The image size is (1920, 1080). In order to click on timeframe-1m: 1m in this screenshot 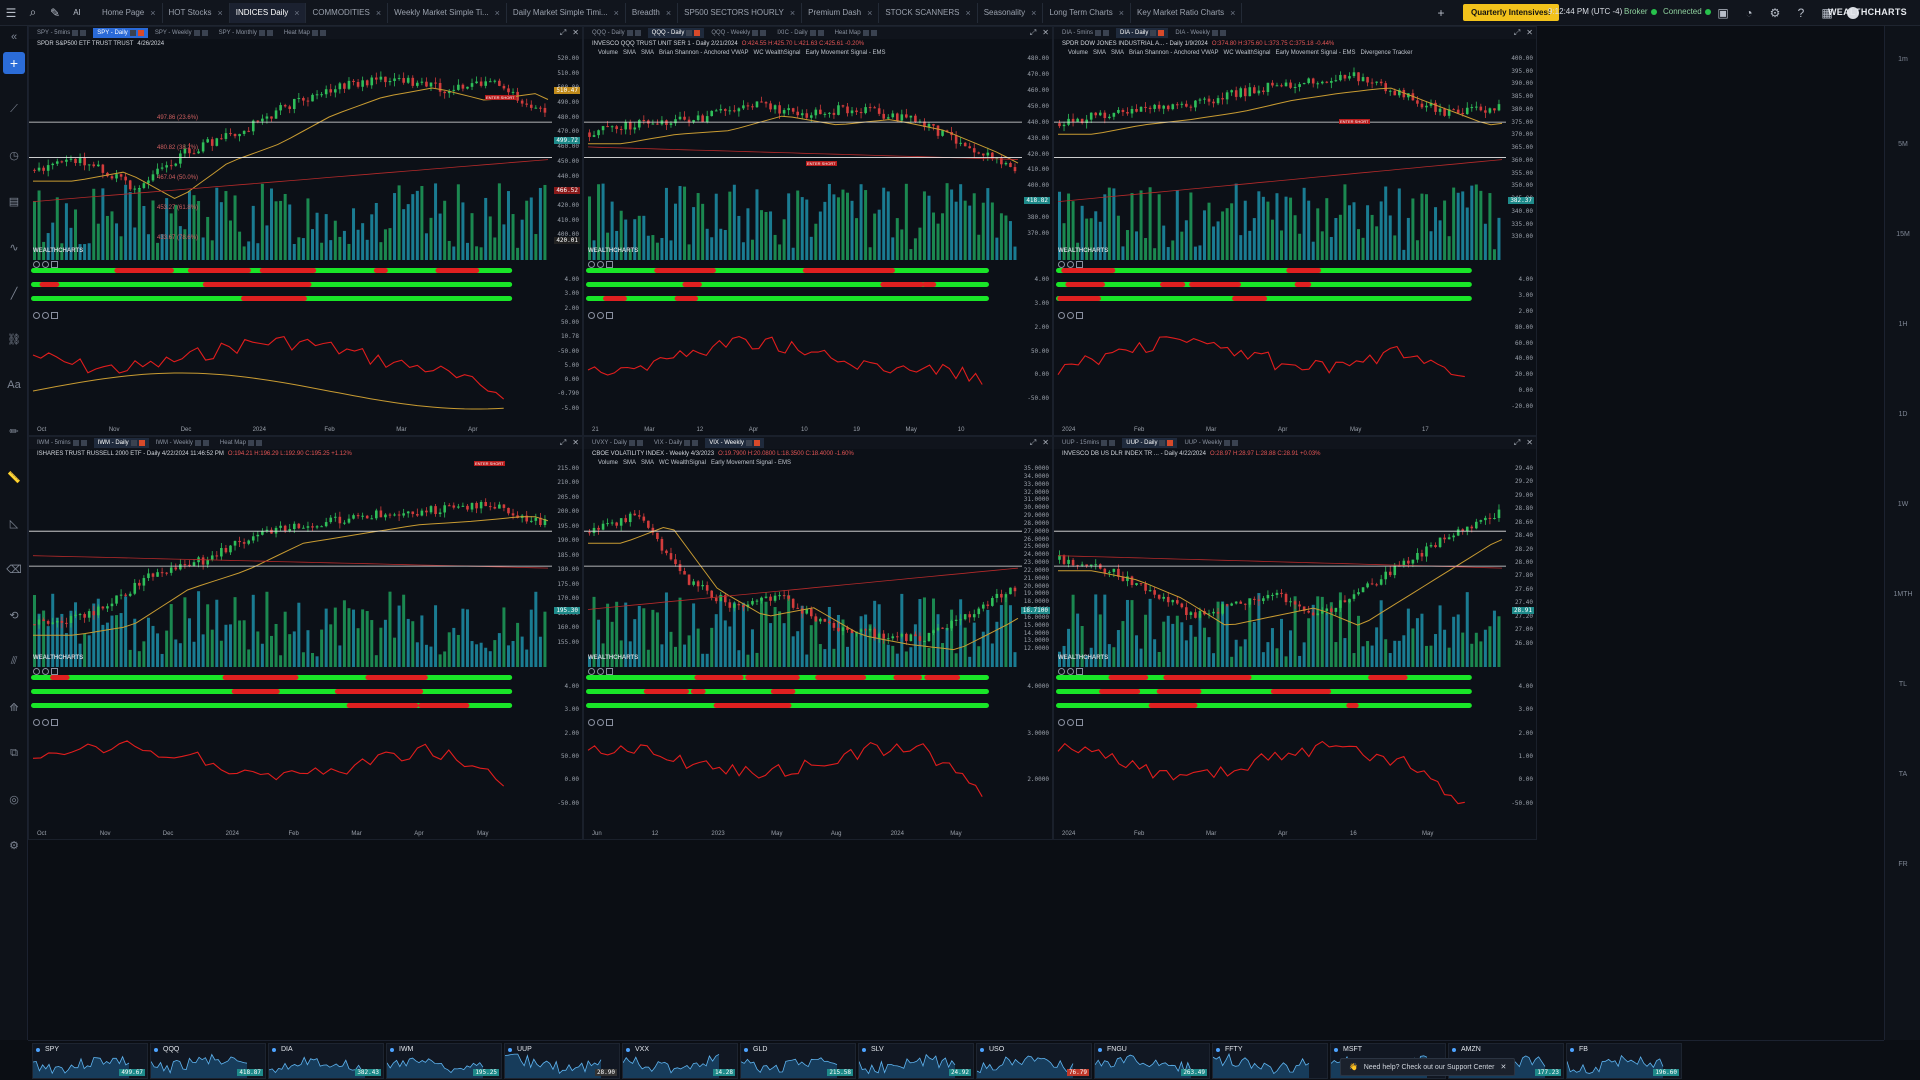, I will do `click(1903, 59)`.